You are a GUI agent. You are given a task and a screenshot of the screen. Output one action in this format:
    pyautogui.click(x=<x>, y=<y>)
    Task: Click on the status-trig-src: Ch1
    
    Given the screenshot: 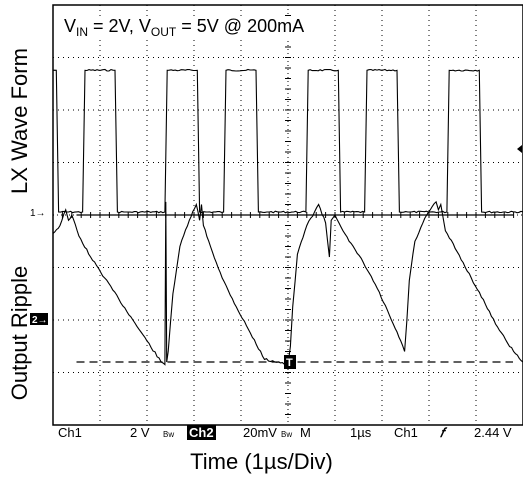 What is the action you would take?
    pyautogui.click(x=406, y=432)
    